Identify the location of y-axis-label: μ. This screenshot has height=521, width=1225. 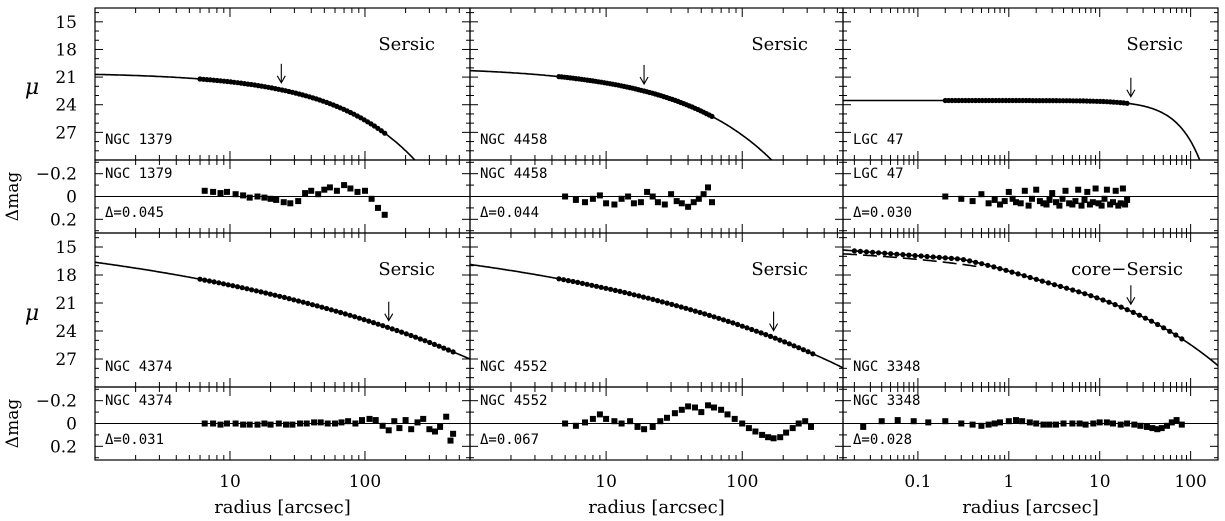
(32, 87).